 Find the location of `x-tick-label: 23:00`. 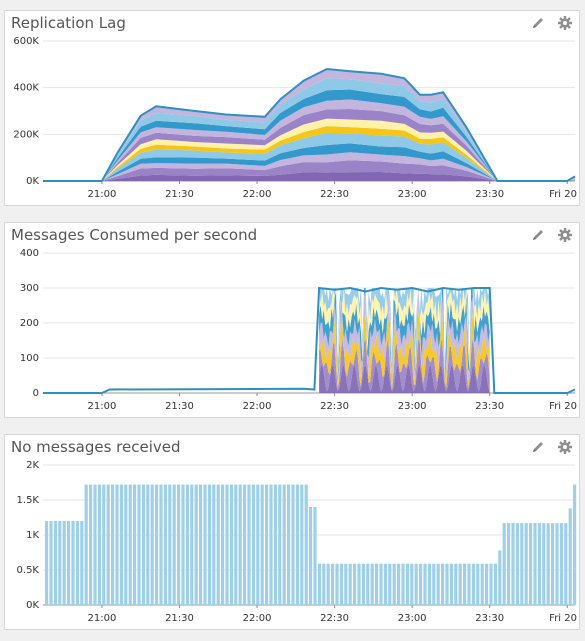

x-tick-label: 23:00 is located at coordinates (412, 618).